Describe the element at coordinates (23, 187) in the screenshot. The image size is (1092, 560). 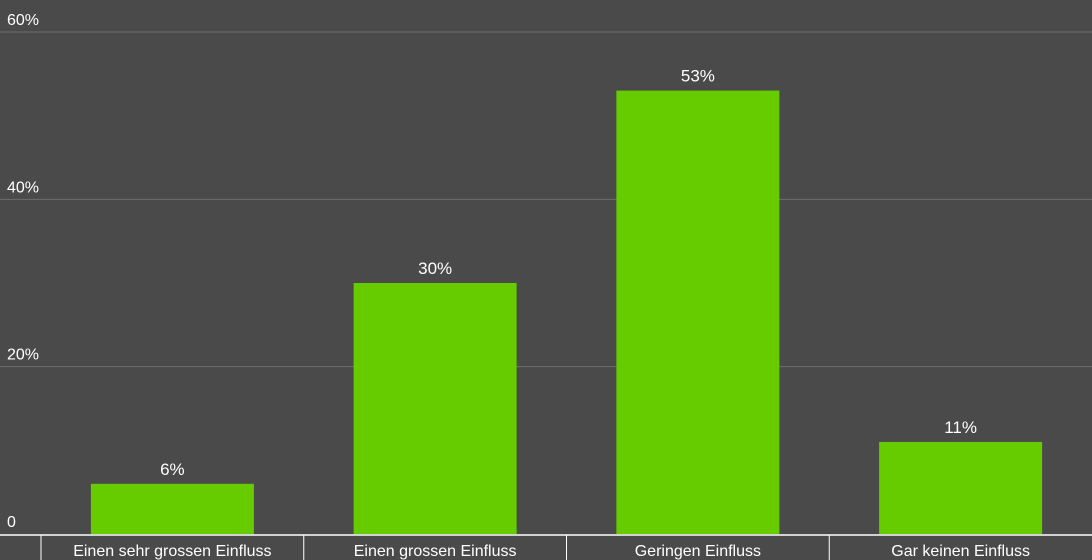
I see `y-tick-label: 40%` at that location.